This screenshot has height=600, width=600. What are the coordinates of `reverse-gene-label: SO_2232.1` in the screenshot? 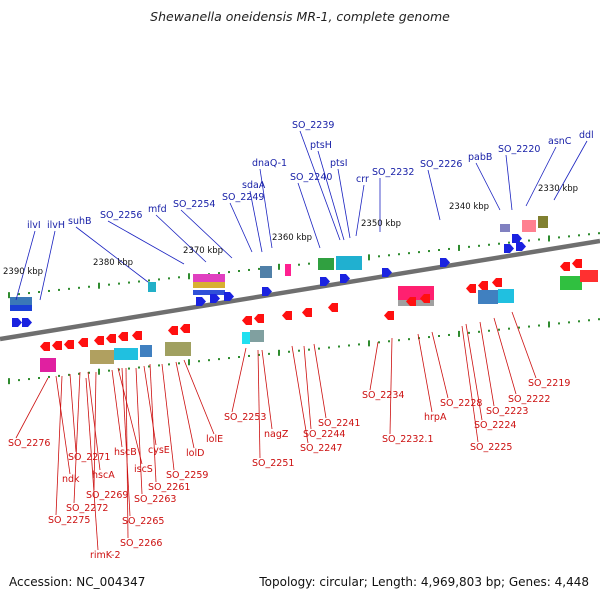 It's located at (408, 439).